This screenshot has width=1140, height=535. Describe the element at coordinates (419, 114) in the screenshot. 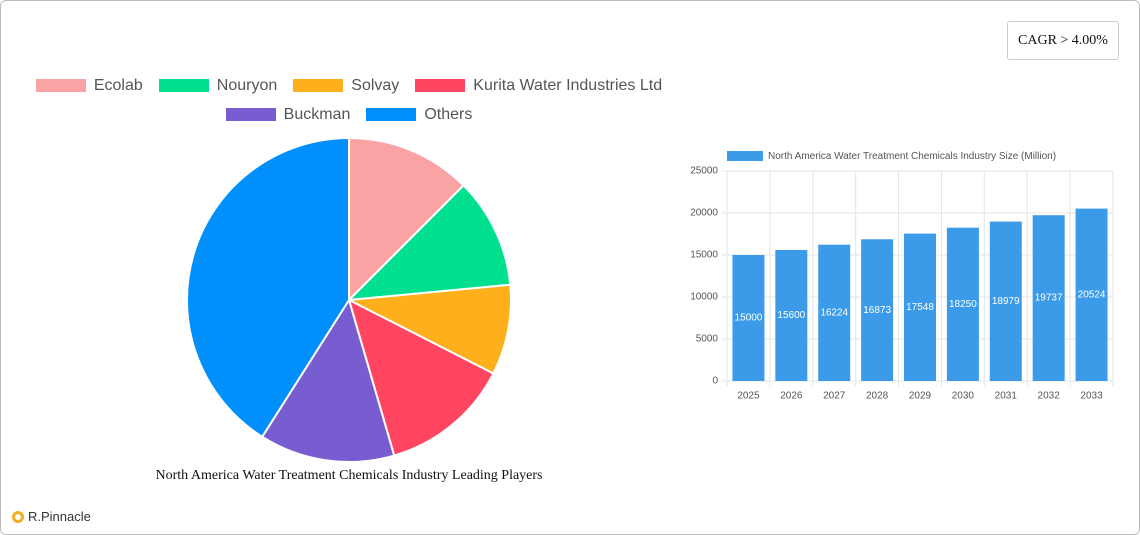

I see `legend-item: Others` at that location.